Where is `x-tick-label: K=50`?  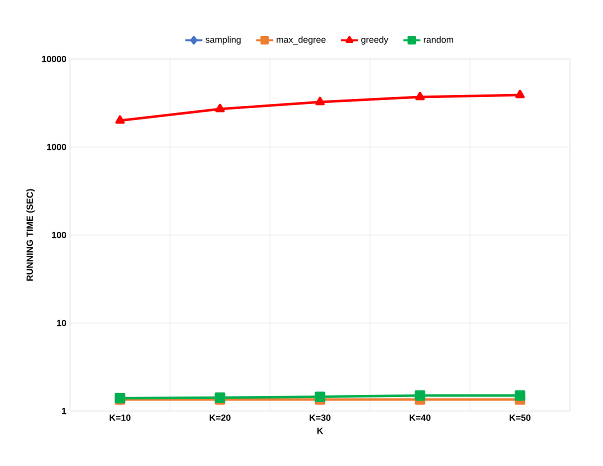
x-tick-label: K=50 is located at coordinates (520, 417).